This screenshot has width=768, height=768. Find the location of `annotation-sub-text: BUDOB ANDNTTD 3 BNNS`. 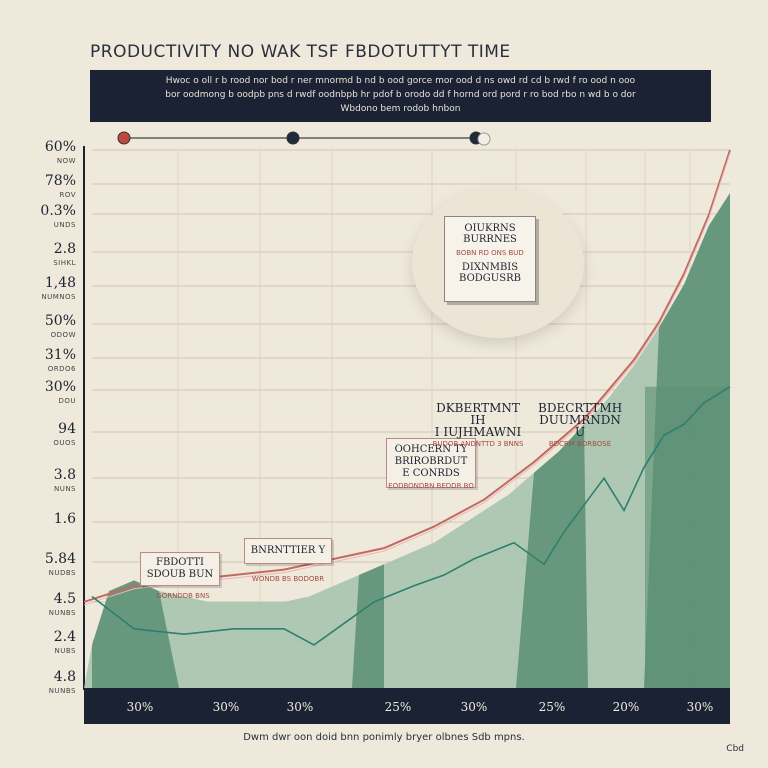

annotation-sub-text: BUDOB ANDNTTD 3 BNNS is located at coordinates (478, 444).